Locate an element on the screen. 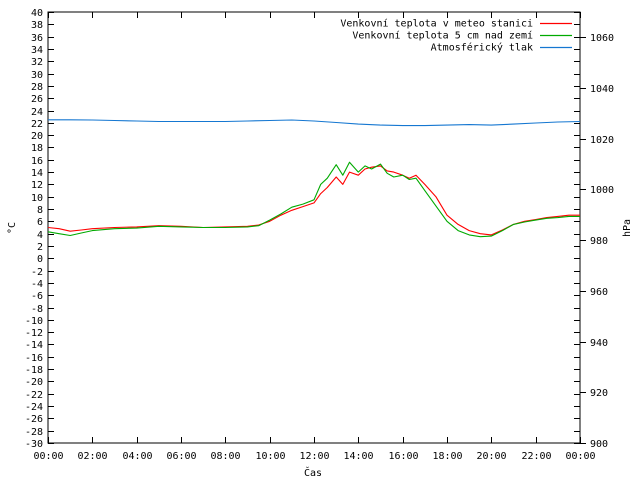  y-tick-label: -12 is located at coordinates (34, 333).